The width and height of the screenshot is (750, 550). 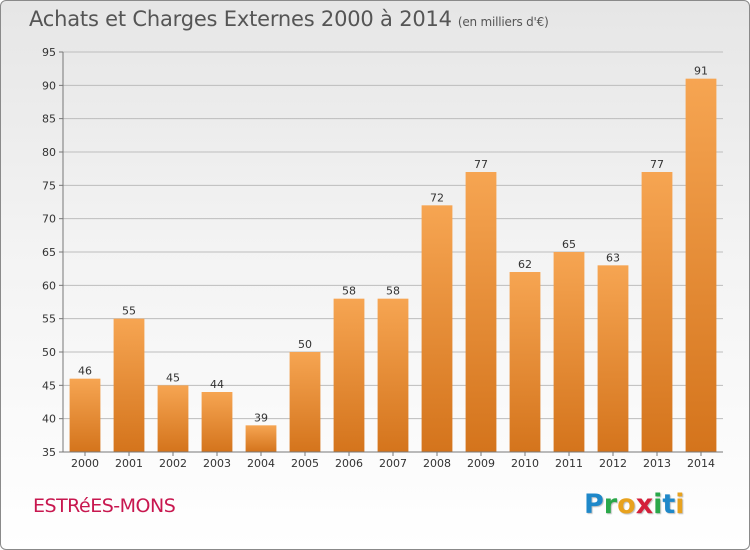 I want to click on bar-2011, so click(x=569, y=352).